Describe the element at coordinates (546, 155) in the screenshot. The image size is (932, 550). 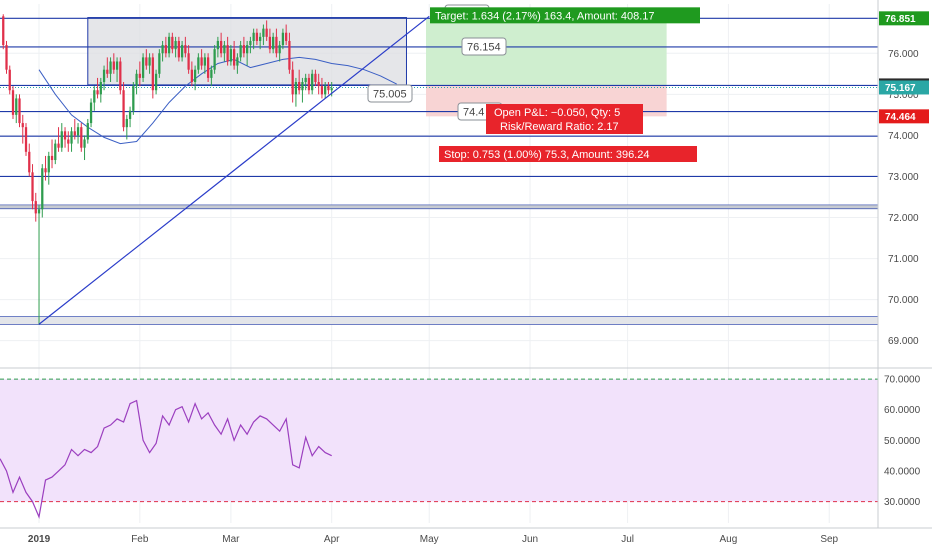
I see `stop-label: Stop: 0.753 (1.00%) 75.3, Amount: 396.24` at that location.